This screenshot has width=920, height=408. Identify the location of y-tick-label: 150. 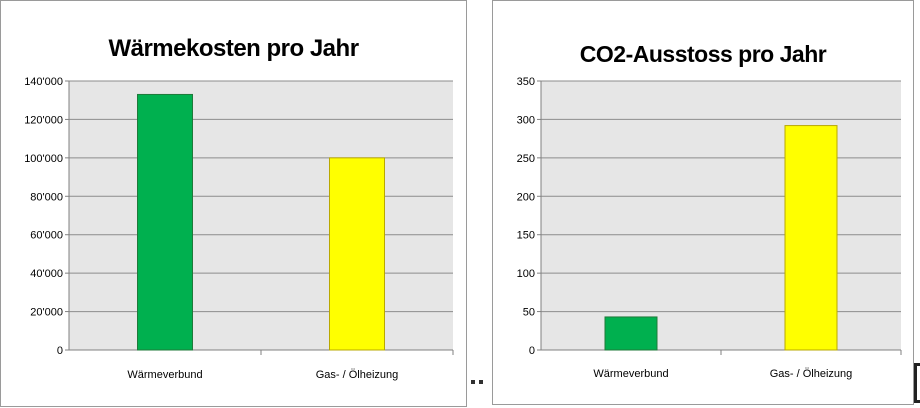
(526, 236).